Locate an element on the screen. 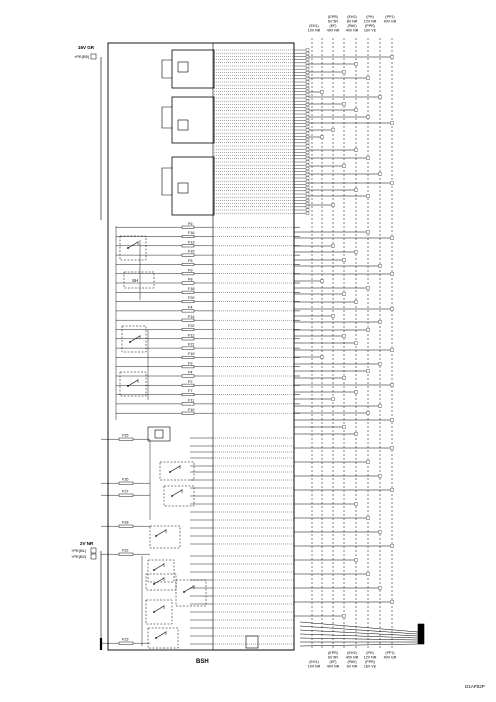  fuse-label-13: F21 is located at coordinates (191, 345).